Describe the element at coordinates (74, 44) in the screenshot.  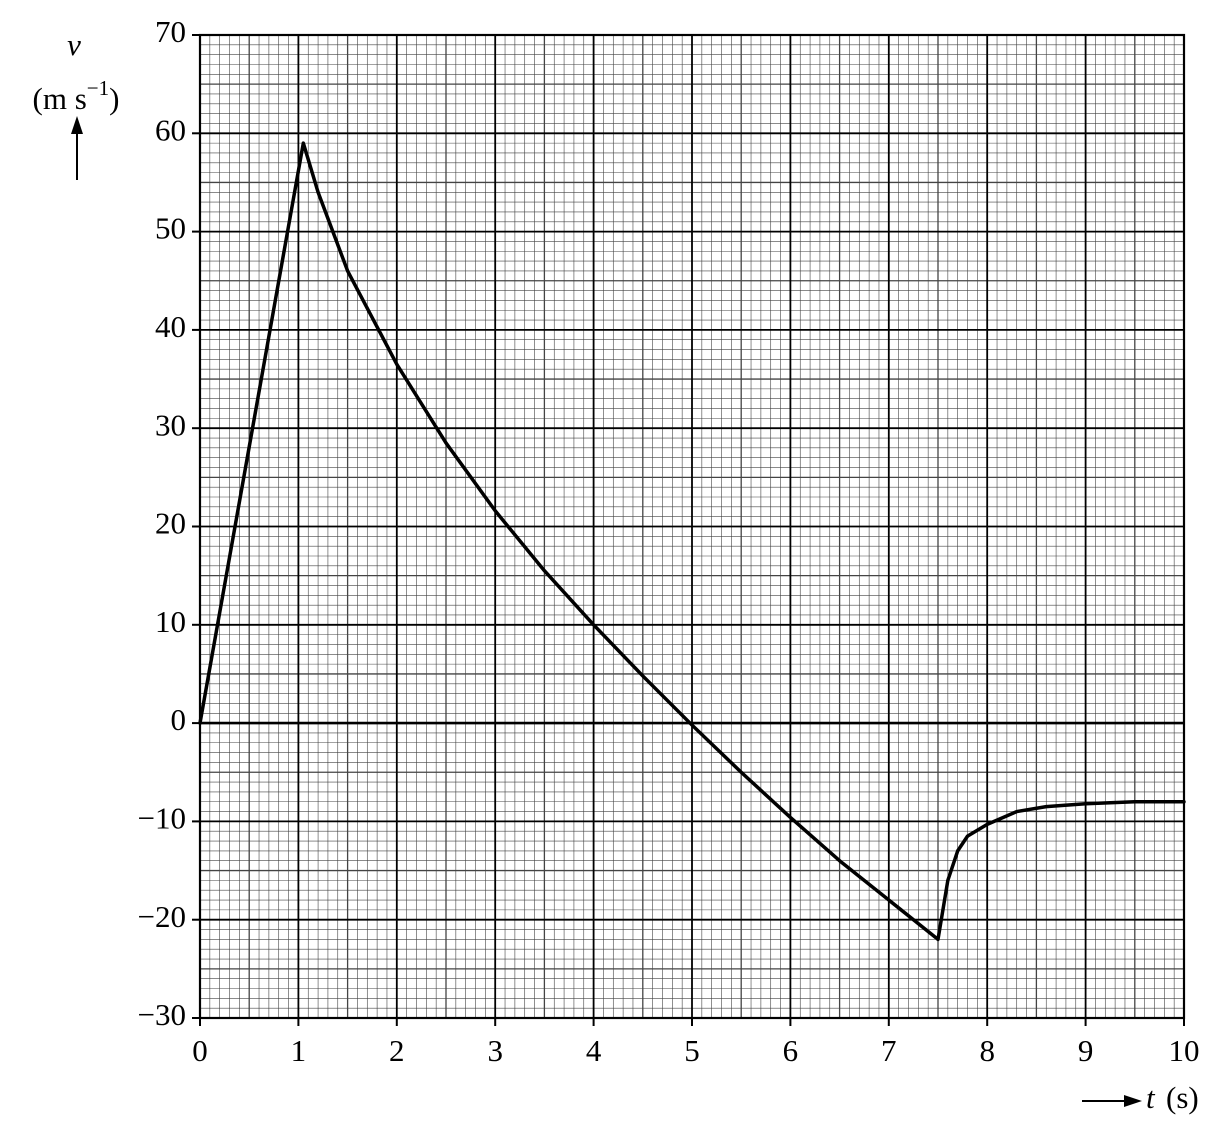
I see `y-axis-label: v` at that location.